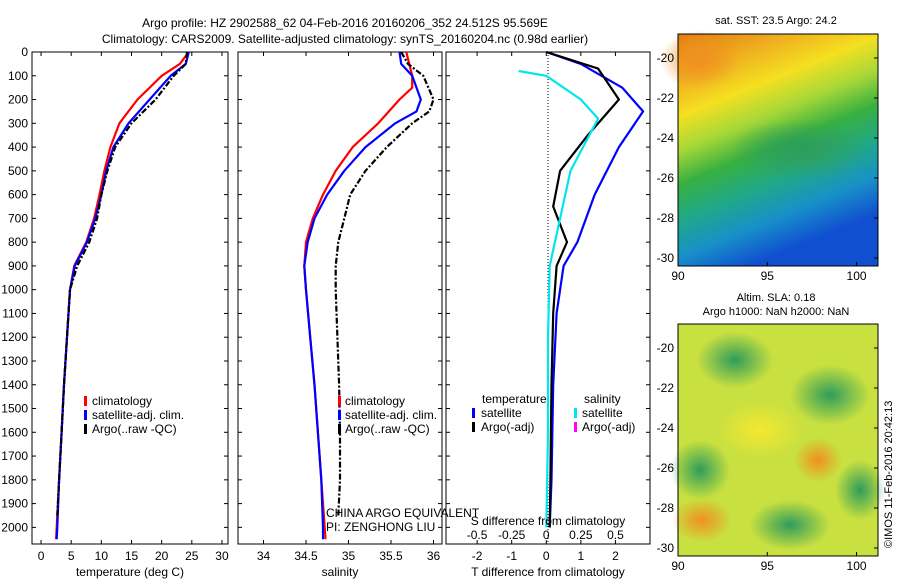  I want to click on depth-tick-label: 2000, so click(14, 527).